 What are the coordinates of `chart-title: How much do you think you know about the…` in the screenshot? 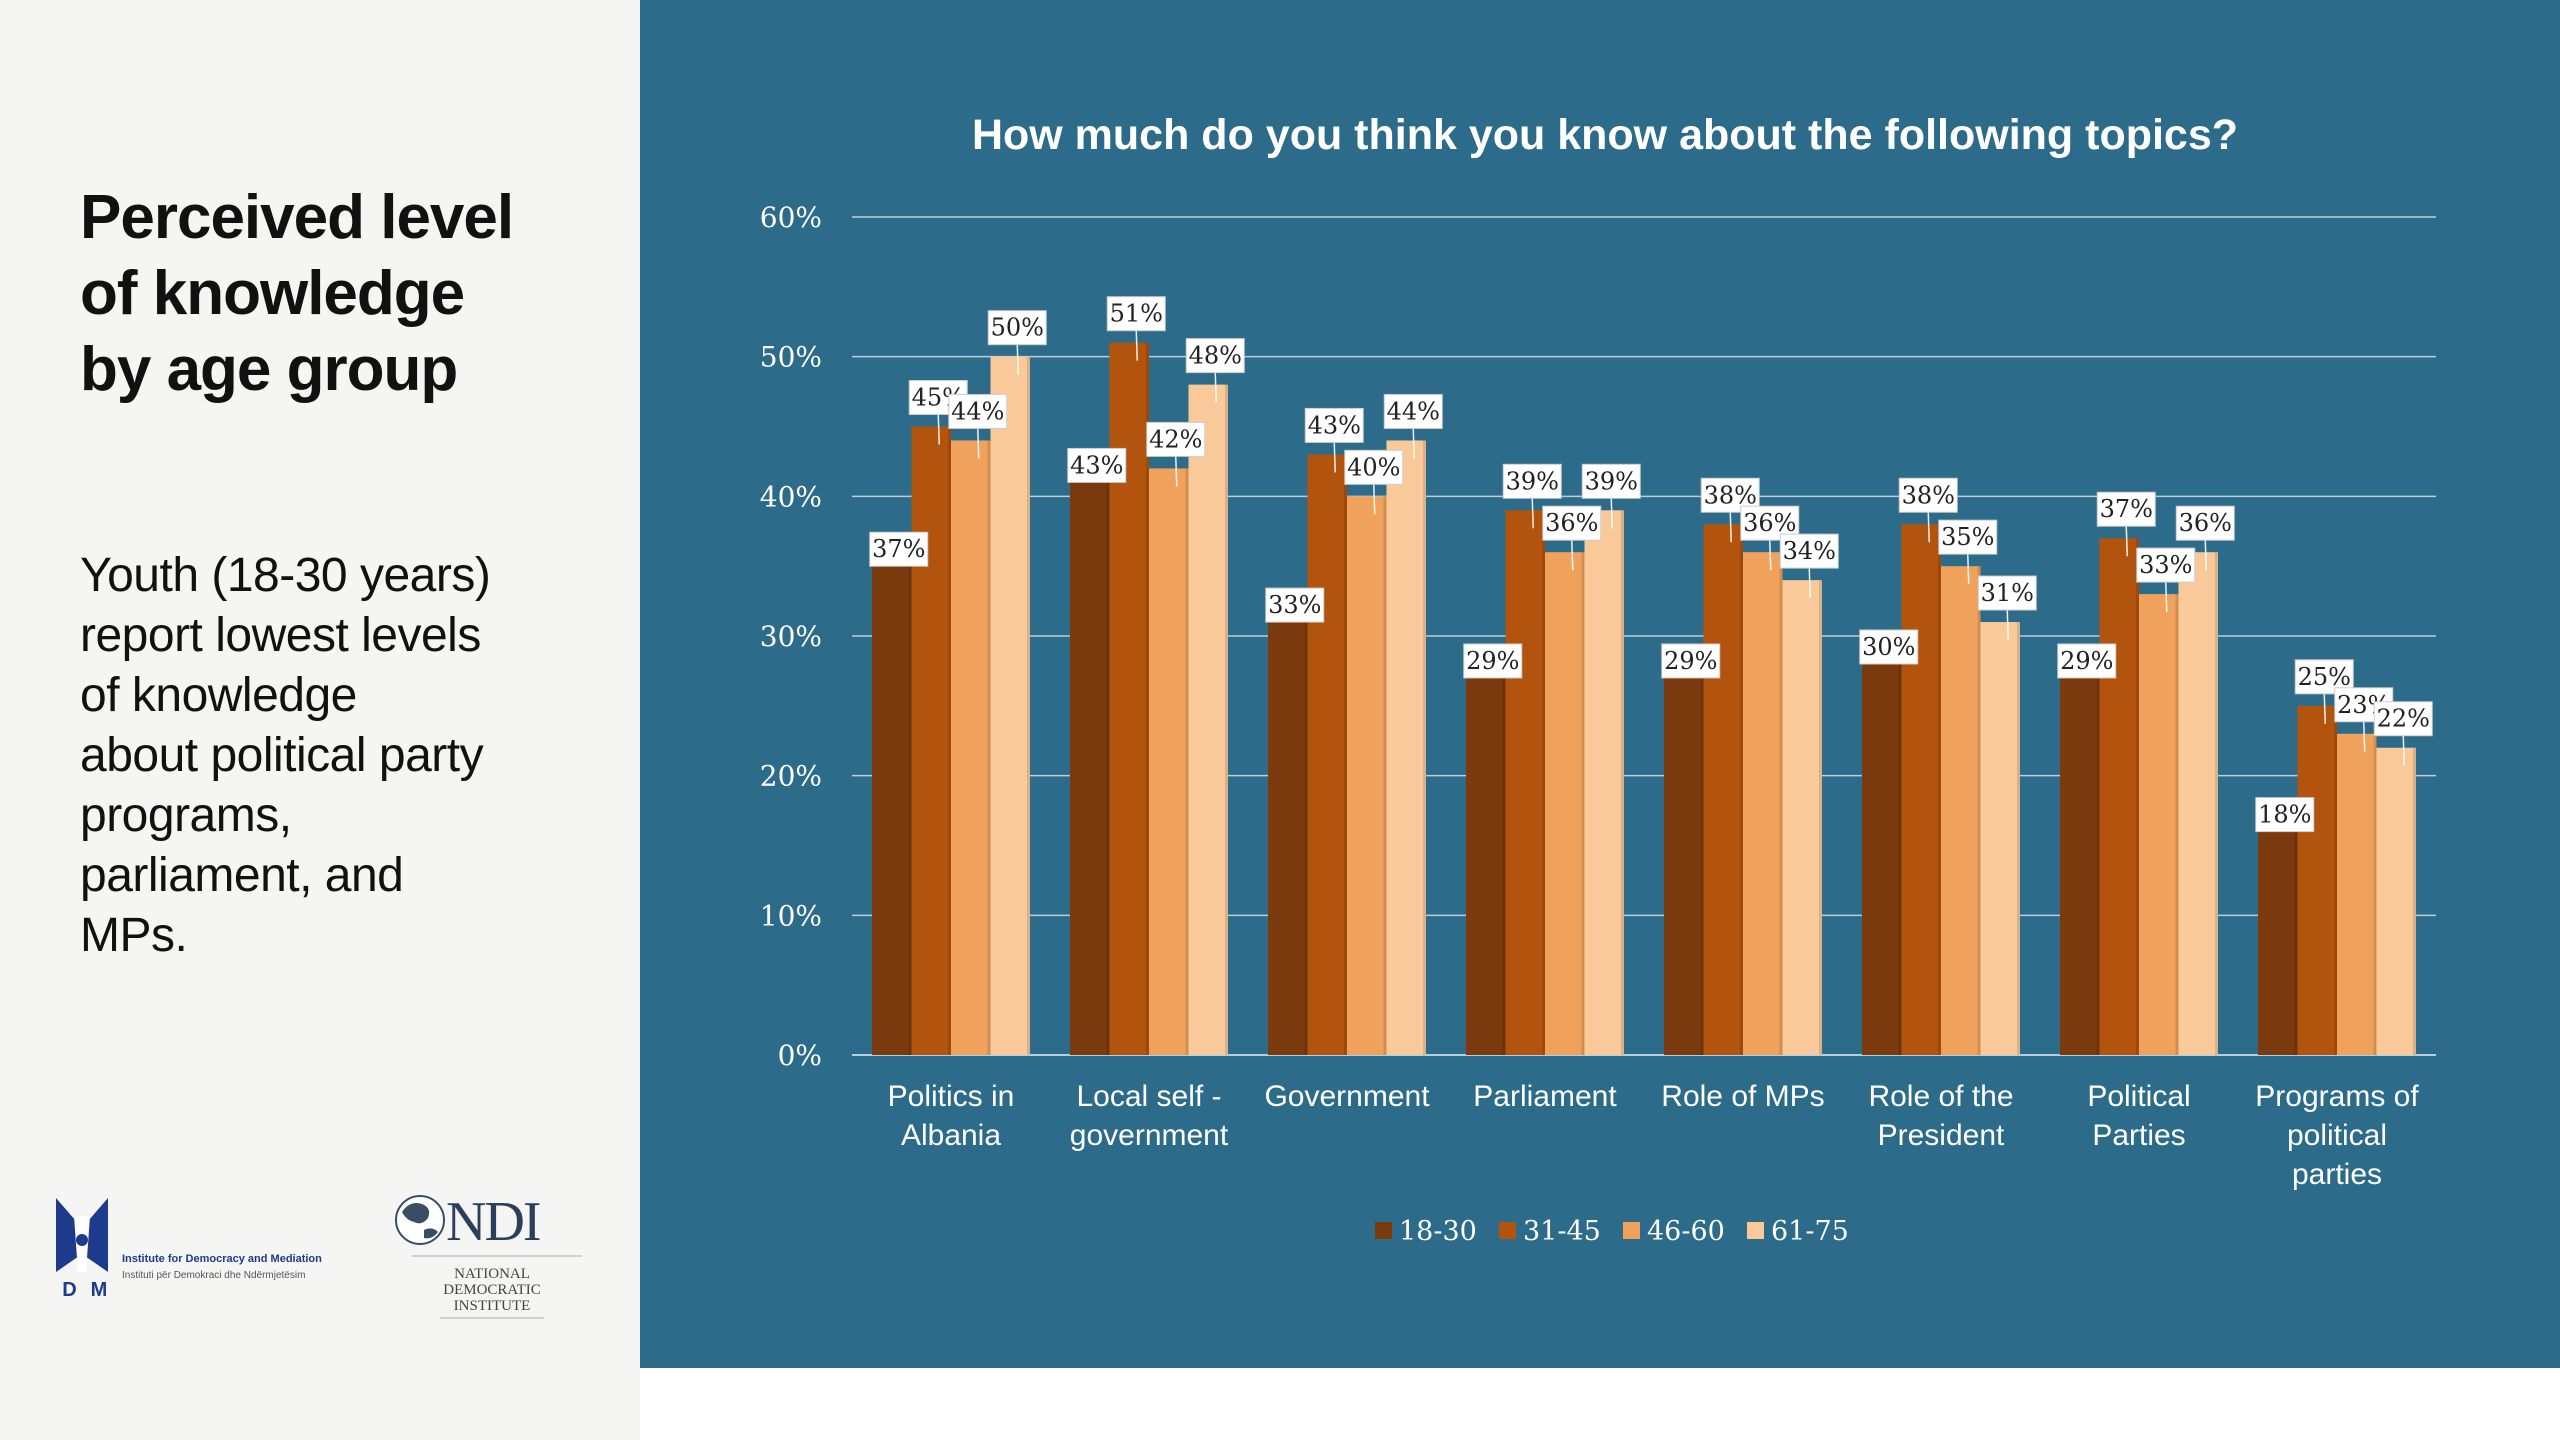 It's located at (1605, 135).